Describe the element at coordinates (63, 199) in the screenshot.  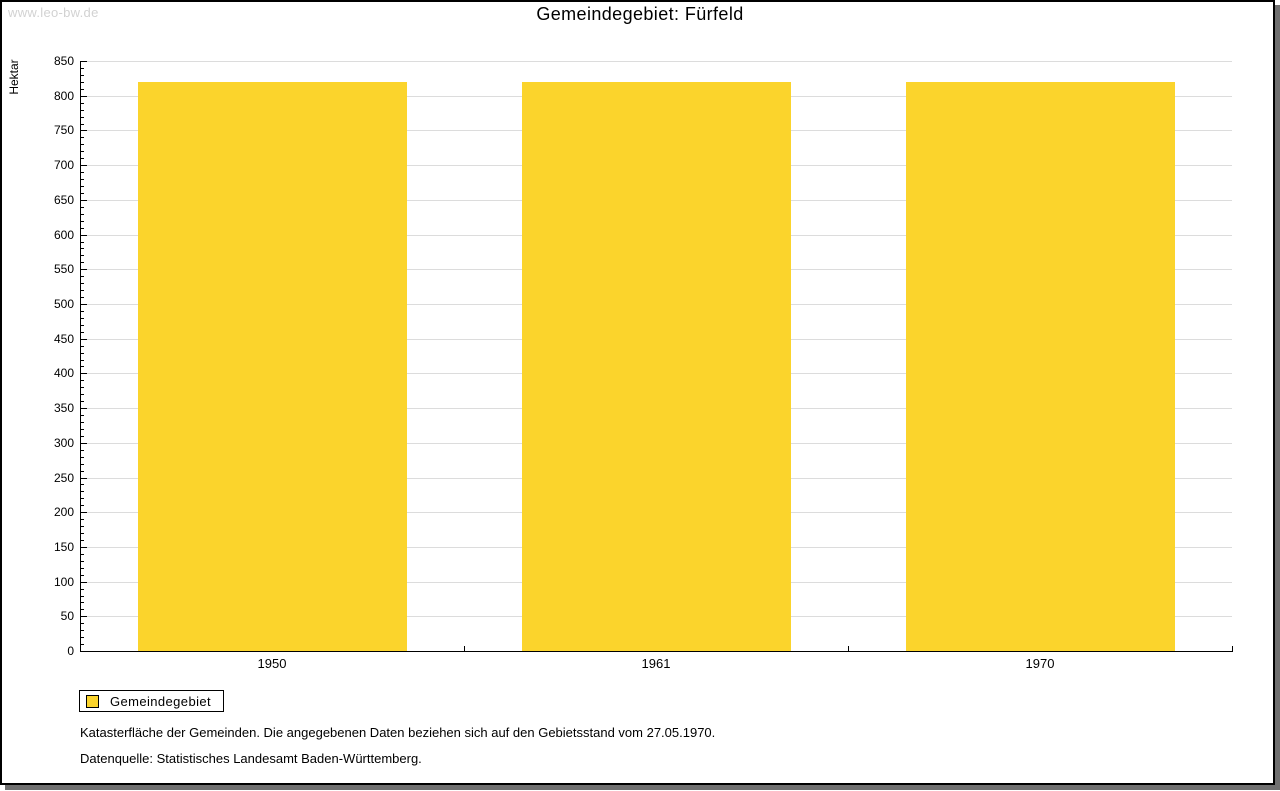
I see `y-tick-label: 650` at that location.